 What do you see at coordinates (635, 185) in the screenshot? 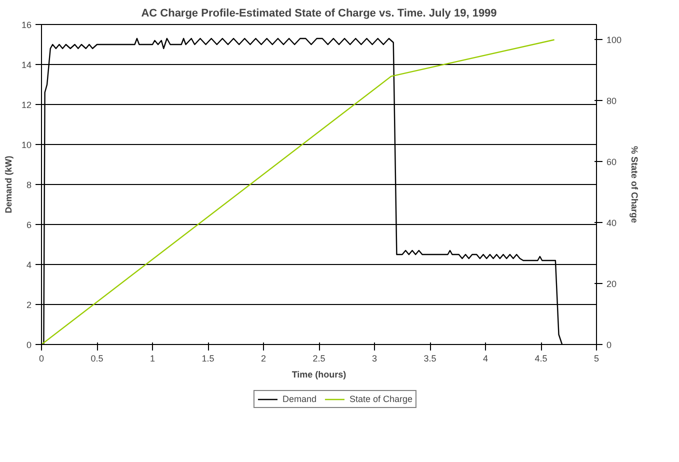
I see `y2-axis-title: % State of Charge` at bounding box center [635, 185].